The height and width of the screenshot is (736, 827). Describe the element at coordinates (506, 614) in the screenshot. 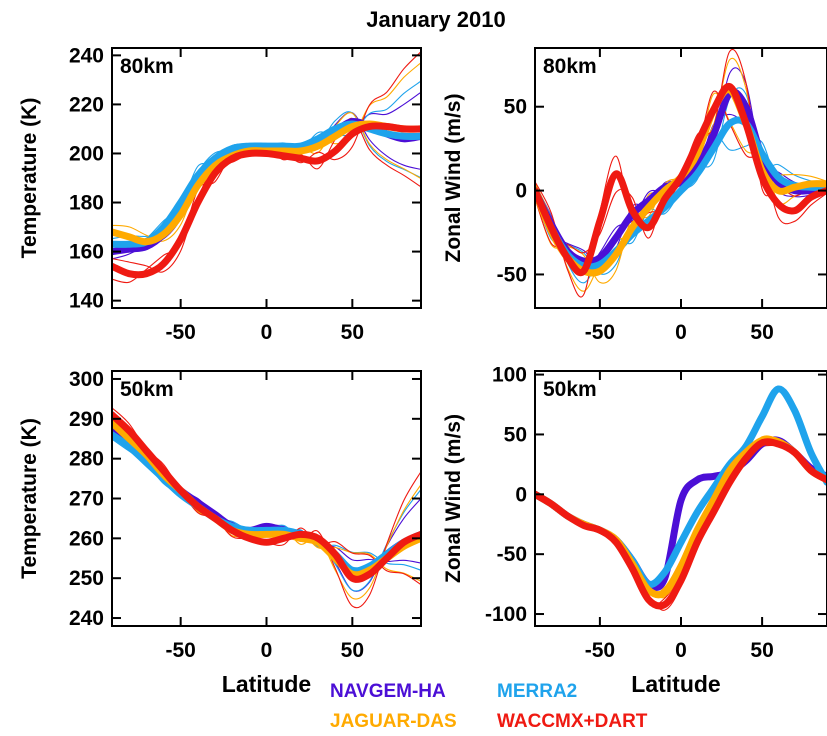

I see `y-tick-label: -100` at that location.